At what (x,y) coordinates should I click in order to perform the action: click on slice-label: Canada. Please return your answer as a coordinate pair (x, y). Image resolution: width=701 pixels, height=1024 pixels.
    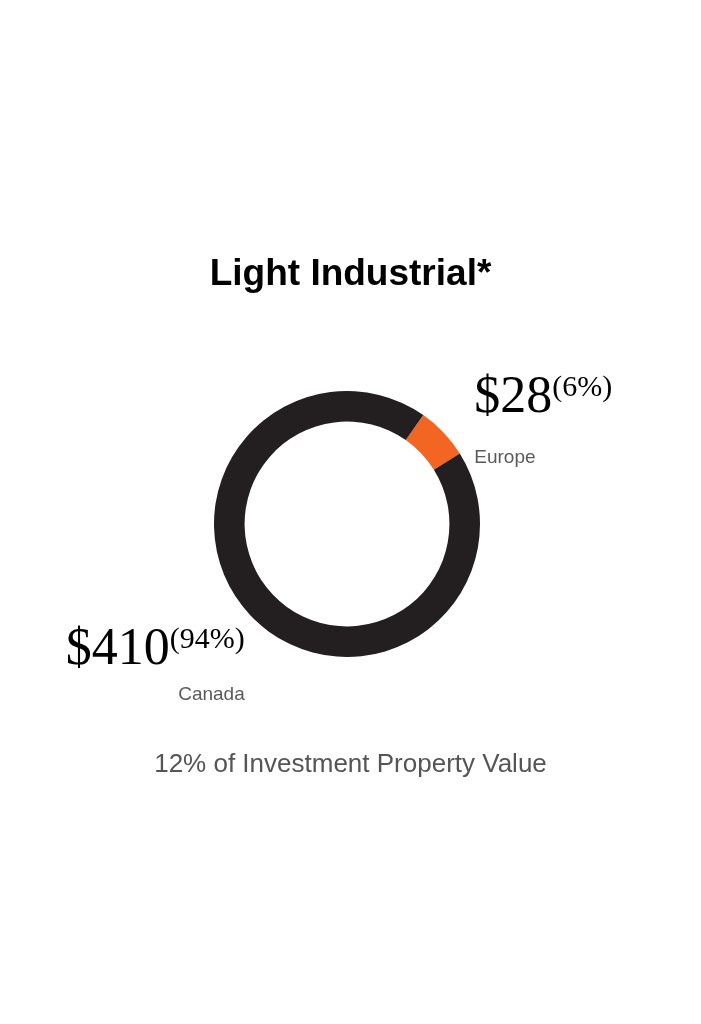
    Looking at the image, I should click on (212, 694).